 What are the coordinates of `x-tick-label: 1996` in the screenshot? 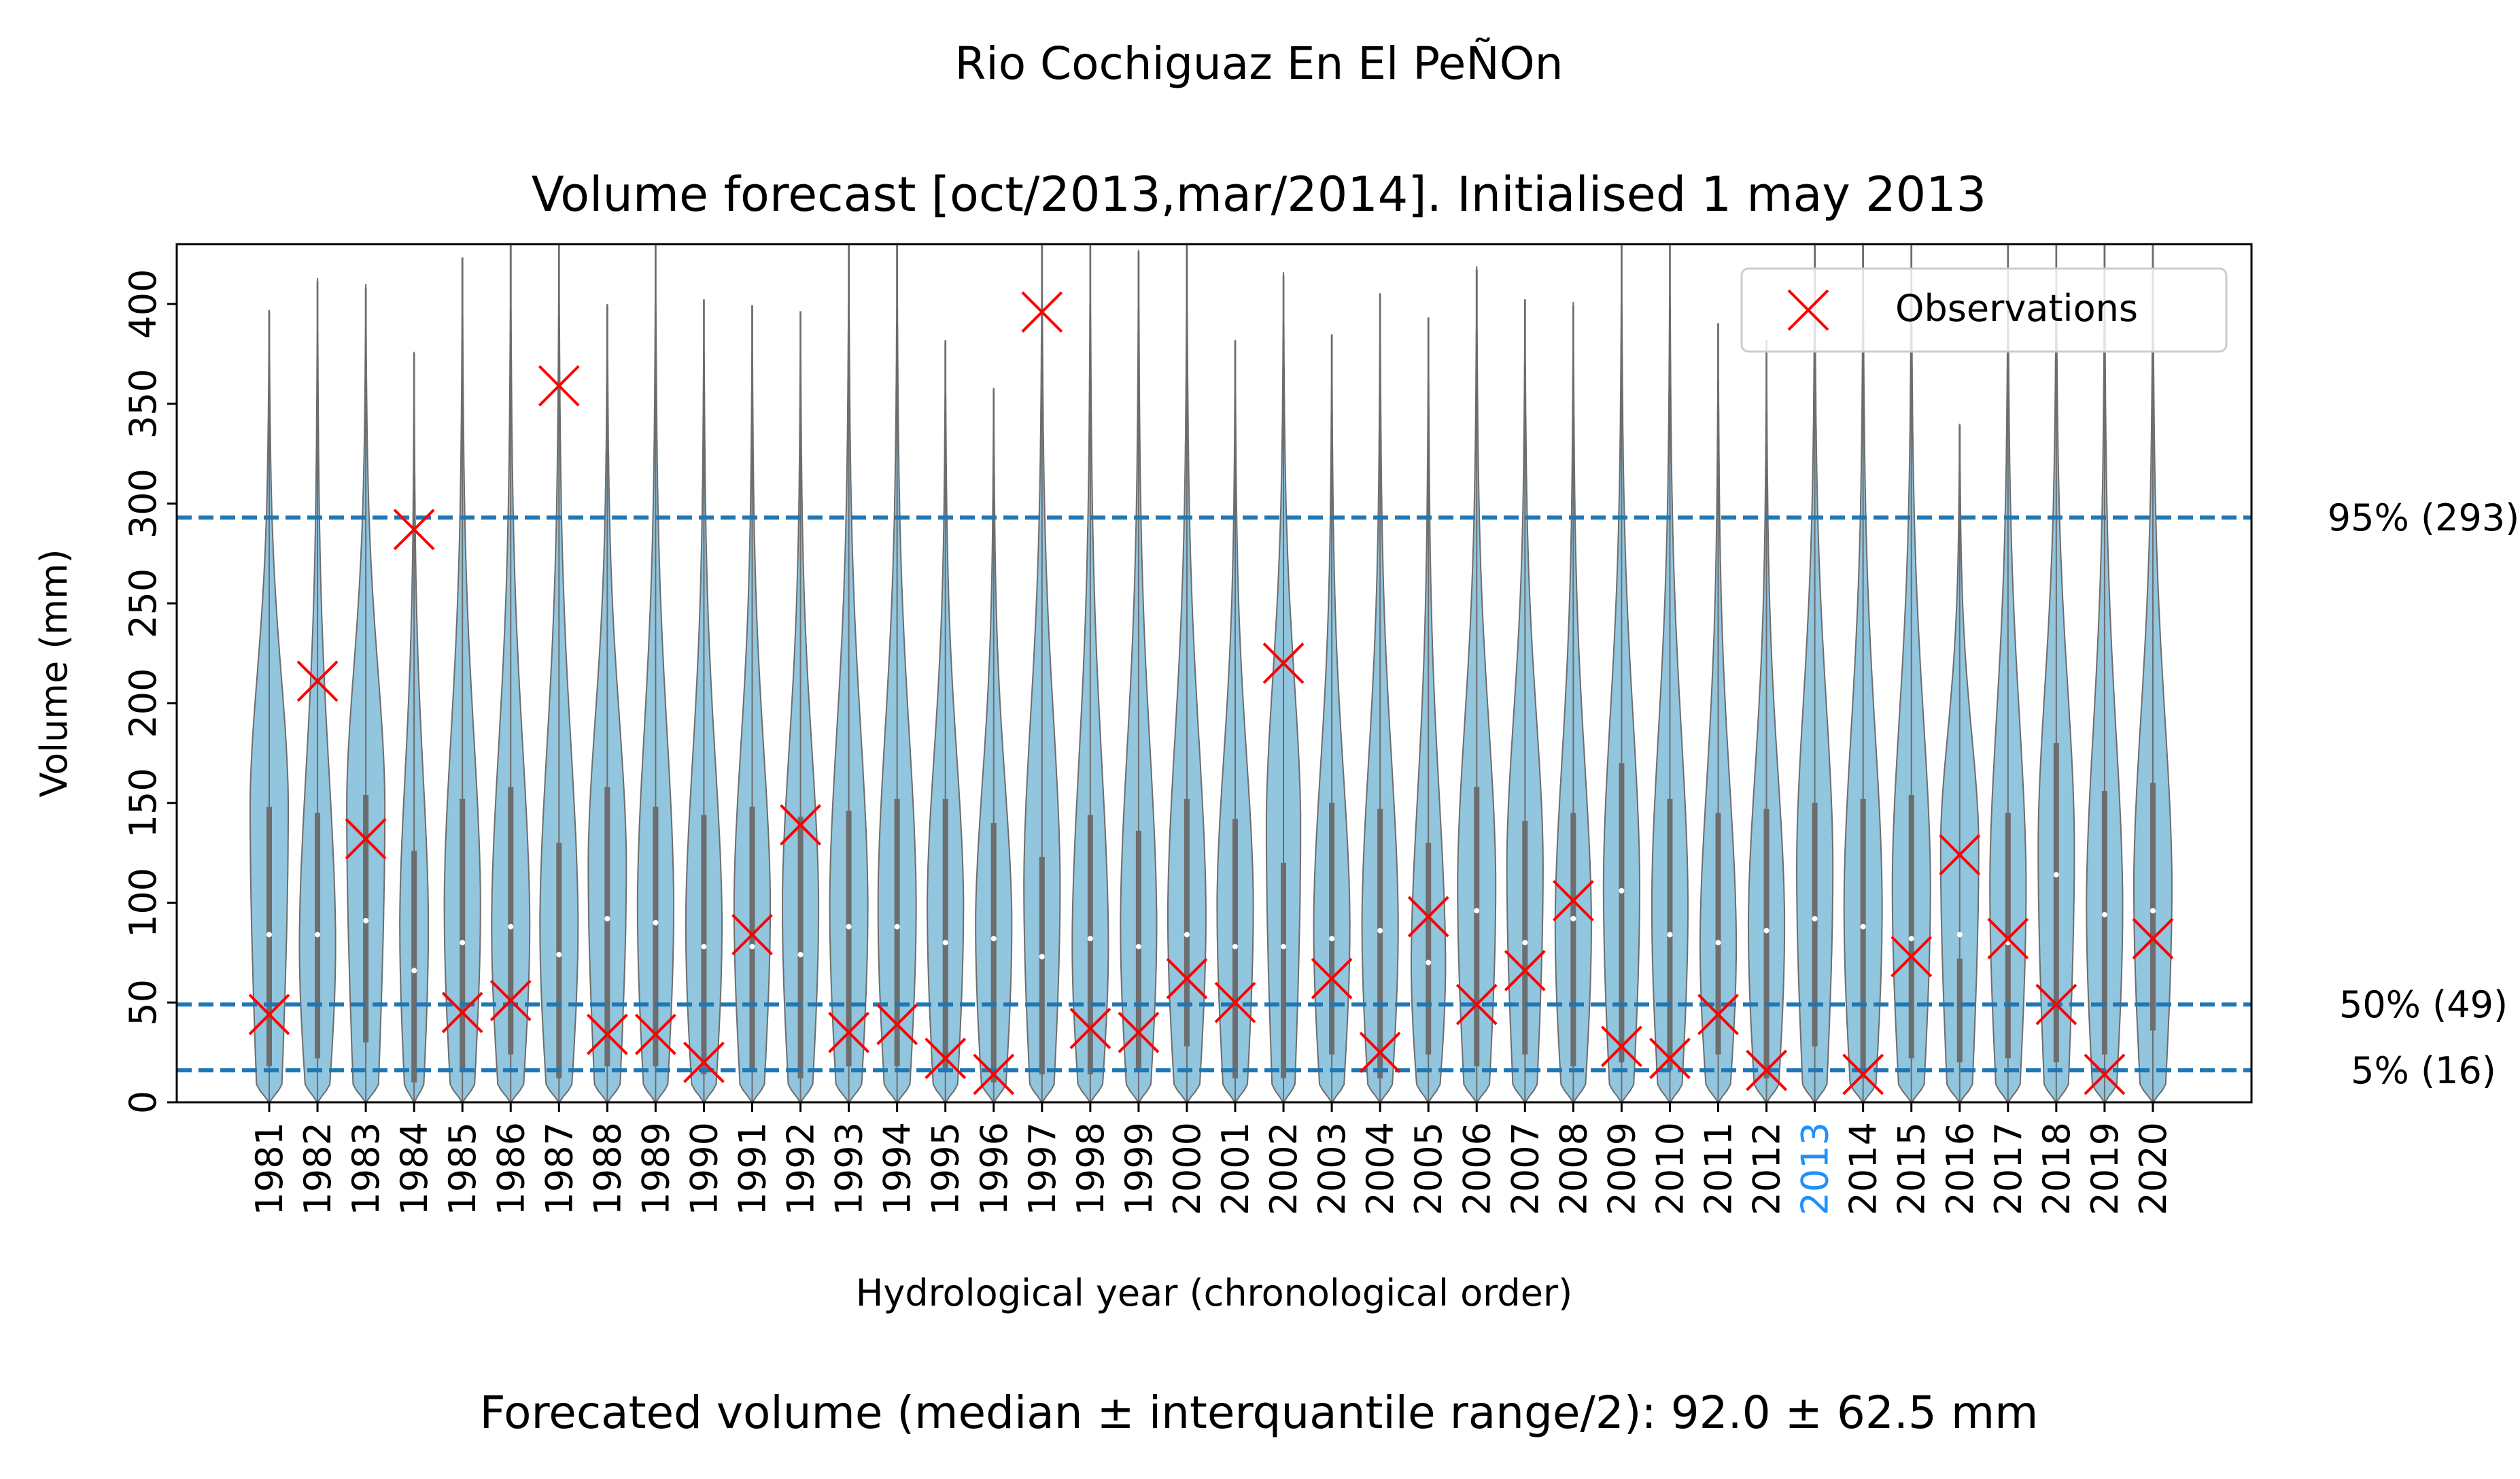 It's located at (995, 1169).